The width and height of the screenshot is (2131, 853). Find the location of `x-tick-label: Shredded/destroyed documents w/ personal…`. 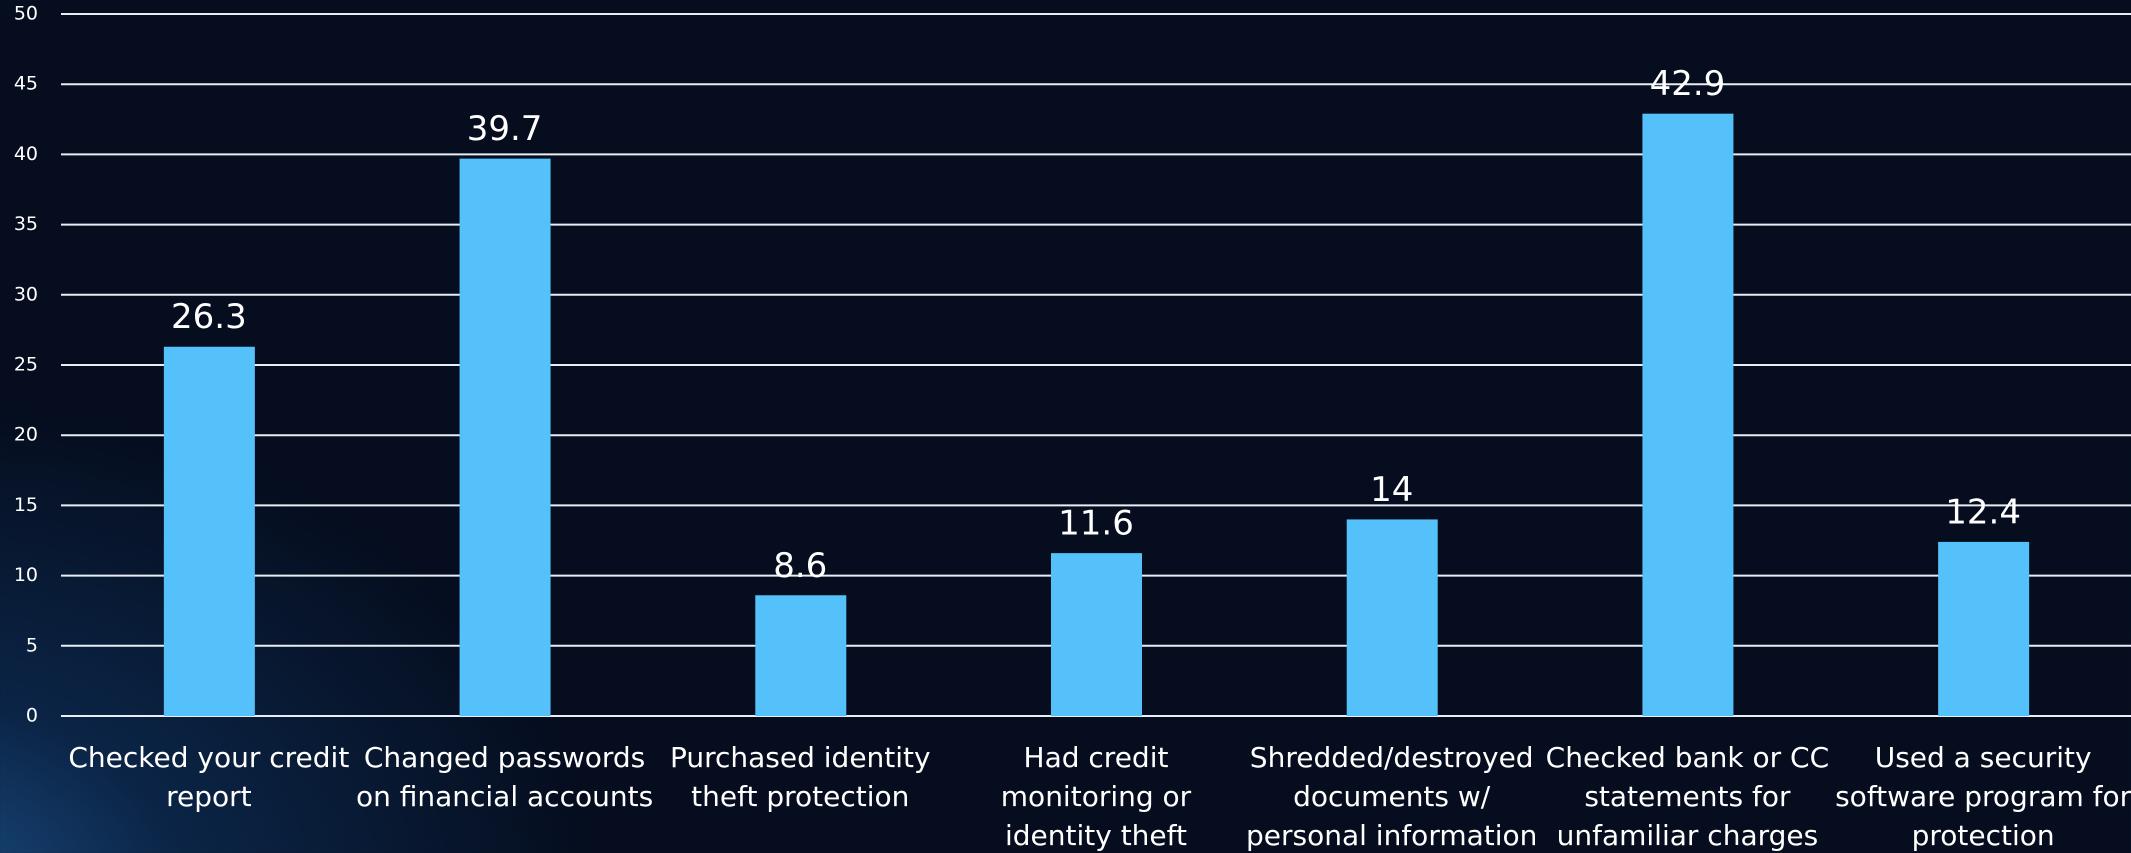

x-tick-label: Shredded/destroyed documents w/ personal… is located at coordinates (1391, 796).